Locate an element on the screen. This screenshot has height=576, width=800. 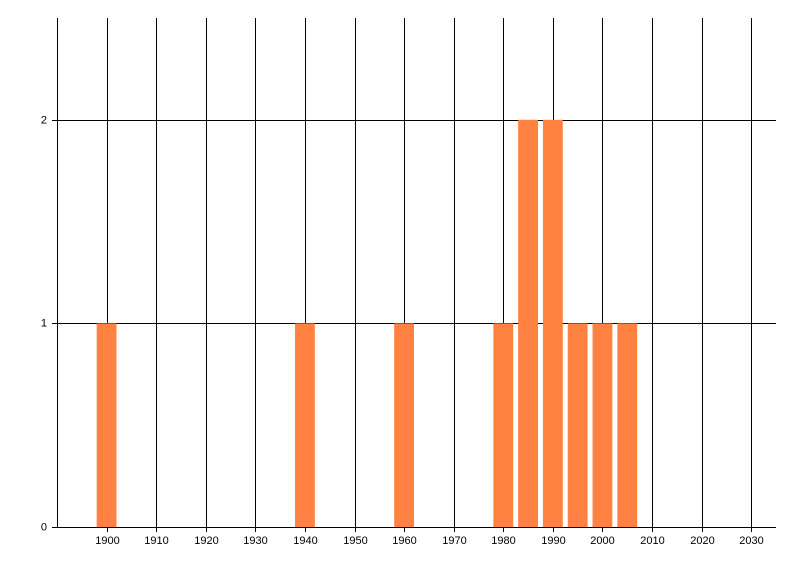
y-tick-label: 1 is located at coordinates (44, 323).